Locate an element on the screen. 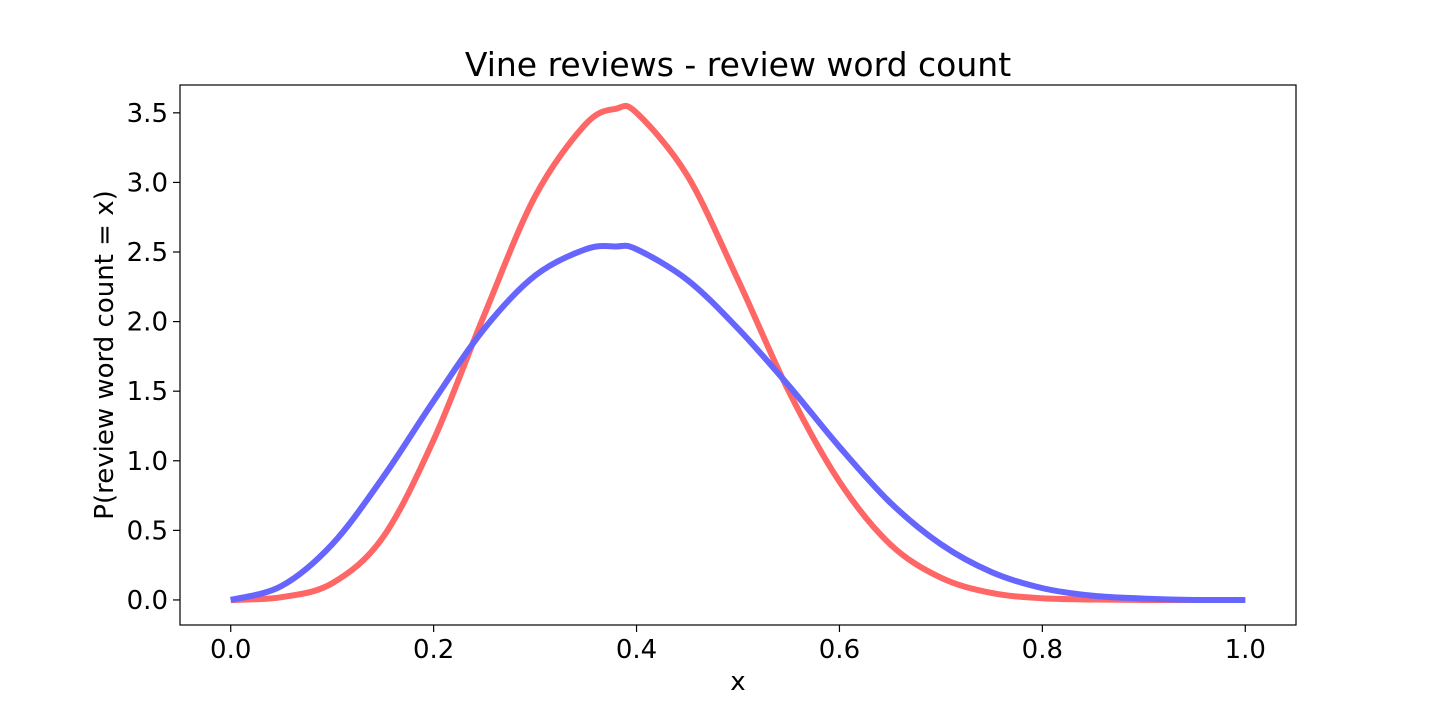  y-tick-label: 0.5 is located at coordinates (147, 531).